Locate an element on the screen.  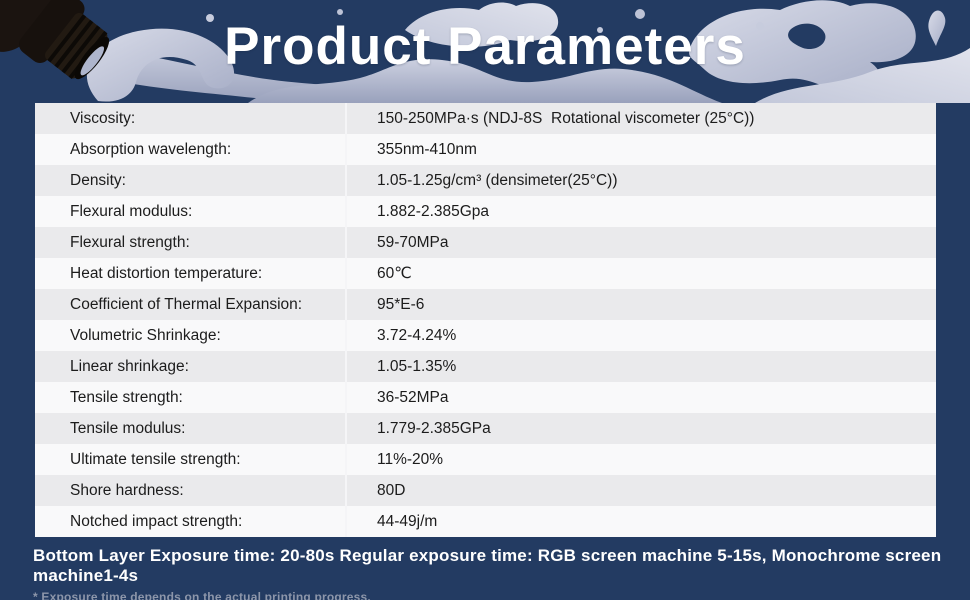
parameter-label: Tensile modulus: is located at coordinates (190, 428).